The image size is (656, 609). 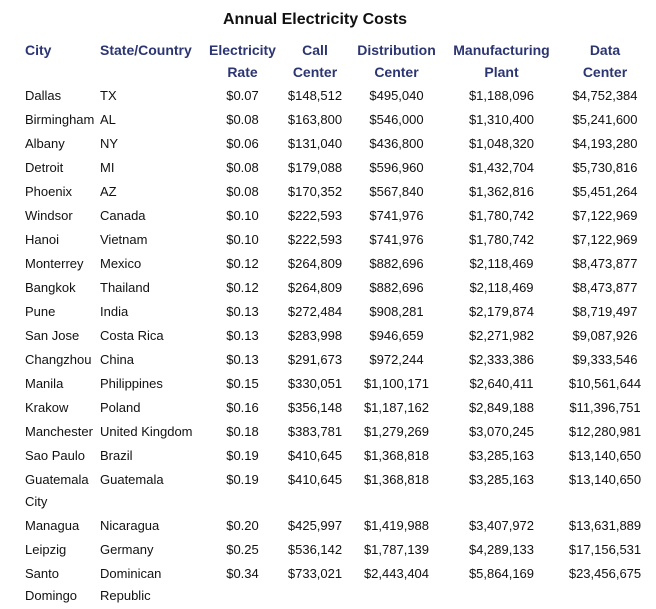 I want to click on cell-data-center: $8,719,497, so click(x=605, y=311).